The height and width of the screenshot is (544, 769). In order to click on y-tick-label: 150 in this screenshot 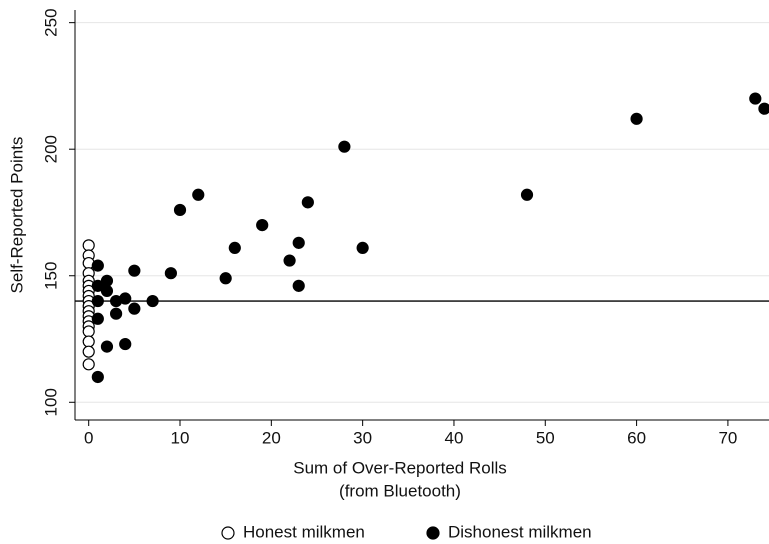, I will do `click(50, 276)`.